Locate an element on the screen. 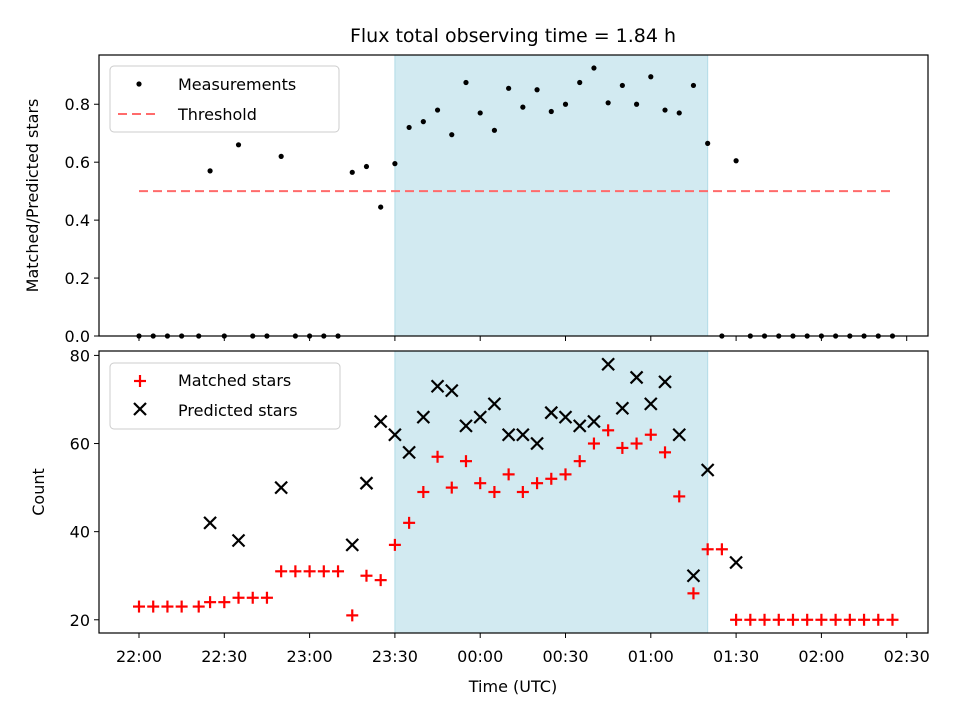 This screenshot has width=960, height=720. x-tick-label: 01:30 is located at coordinates (736, 656).